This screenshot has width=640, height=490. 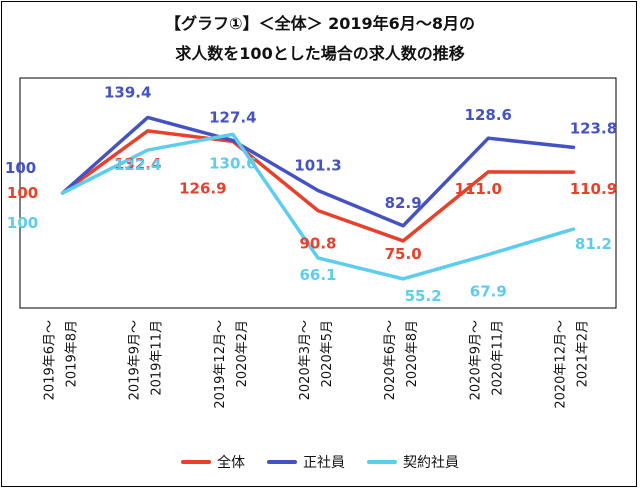 What do you see at coordinates (478, 189) in the screenshot?
I see `data-label: 111.0` at bounding box center [478, 189].